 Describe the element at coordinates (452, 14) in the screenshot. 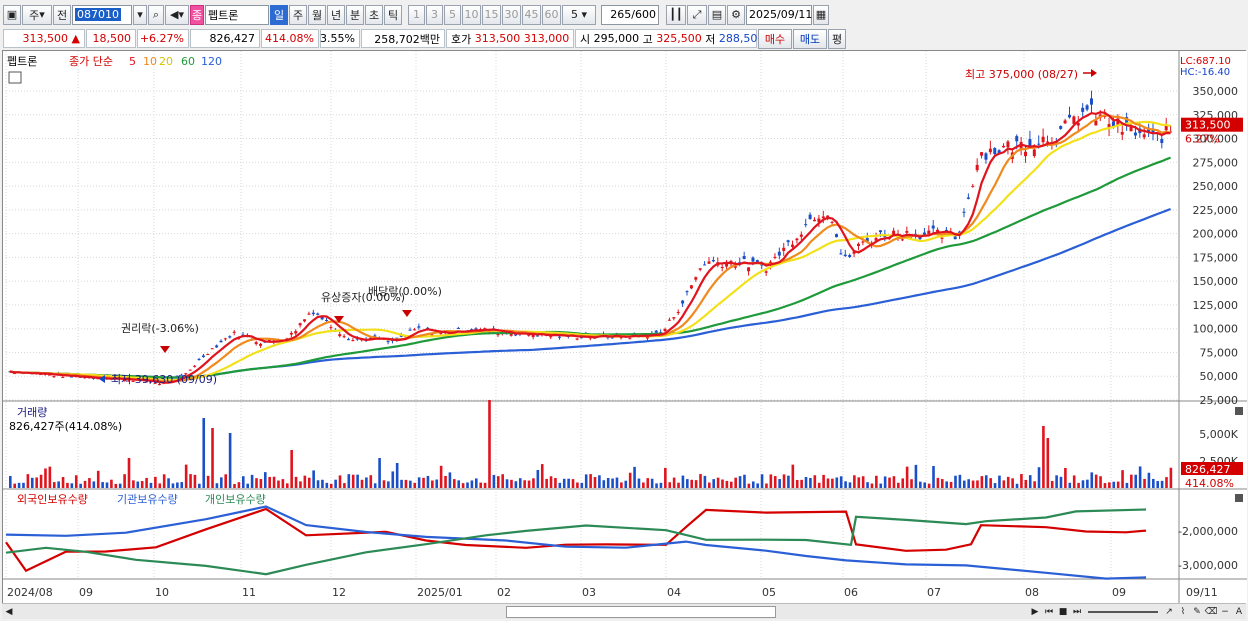

I see `interval-button-5: 5` at that location.